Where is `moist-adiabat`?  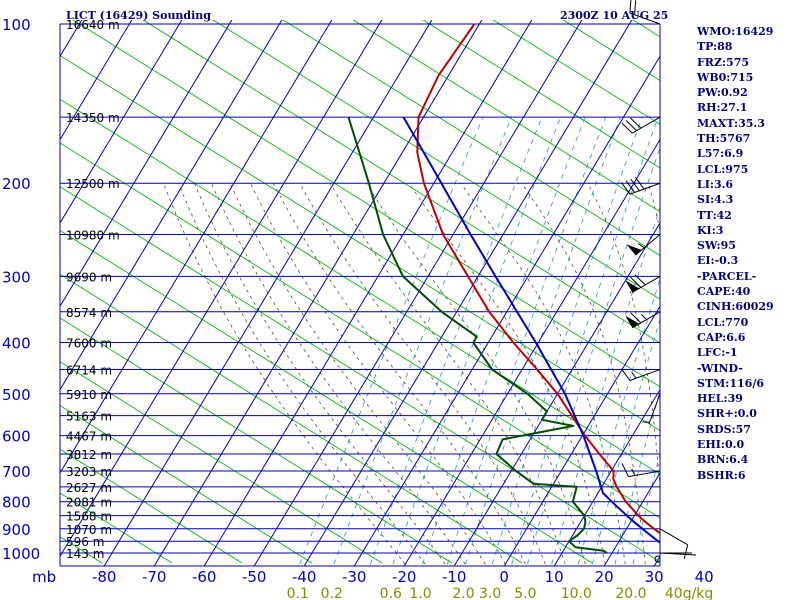
moist-adiabat is located at coordinates (583, 373).